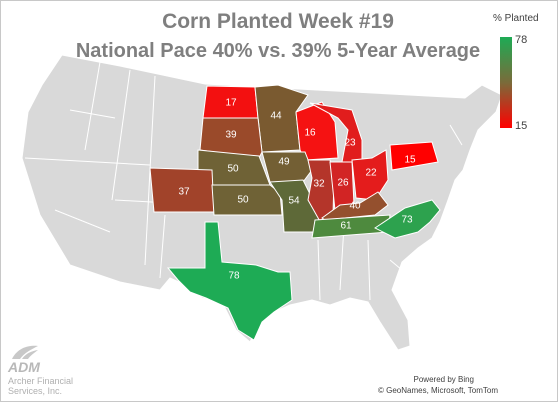  What do you see at coordinates (443, 379) in the screenshot?
I see `attribution-powered-by: Powered by Bing` at bounding box center [443, 379].